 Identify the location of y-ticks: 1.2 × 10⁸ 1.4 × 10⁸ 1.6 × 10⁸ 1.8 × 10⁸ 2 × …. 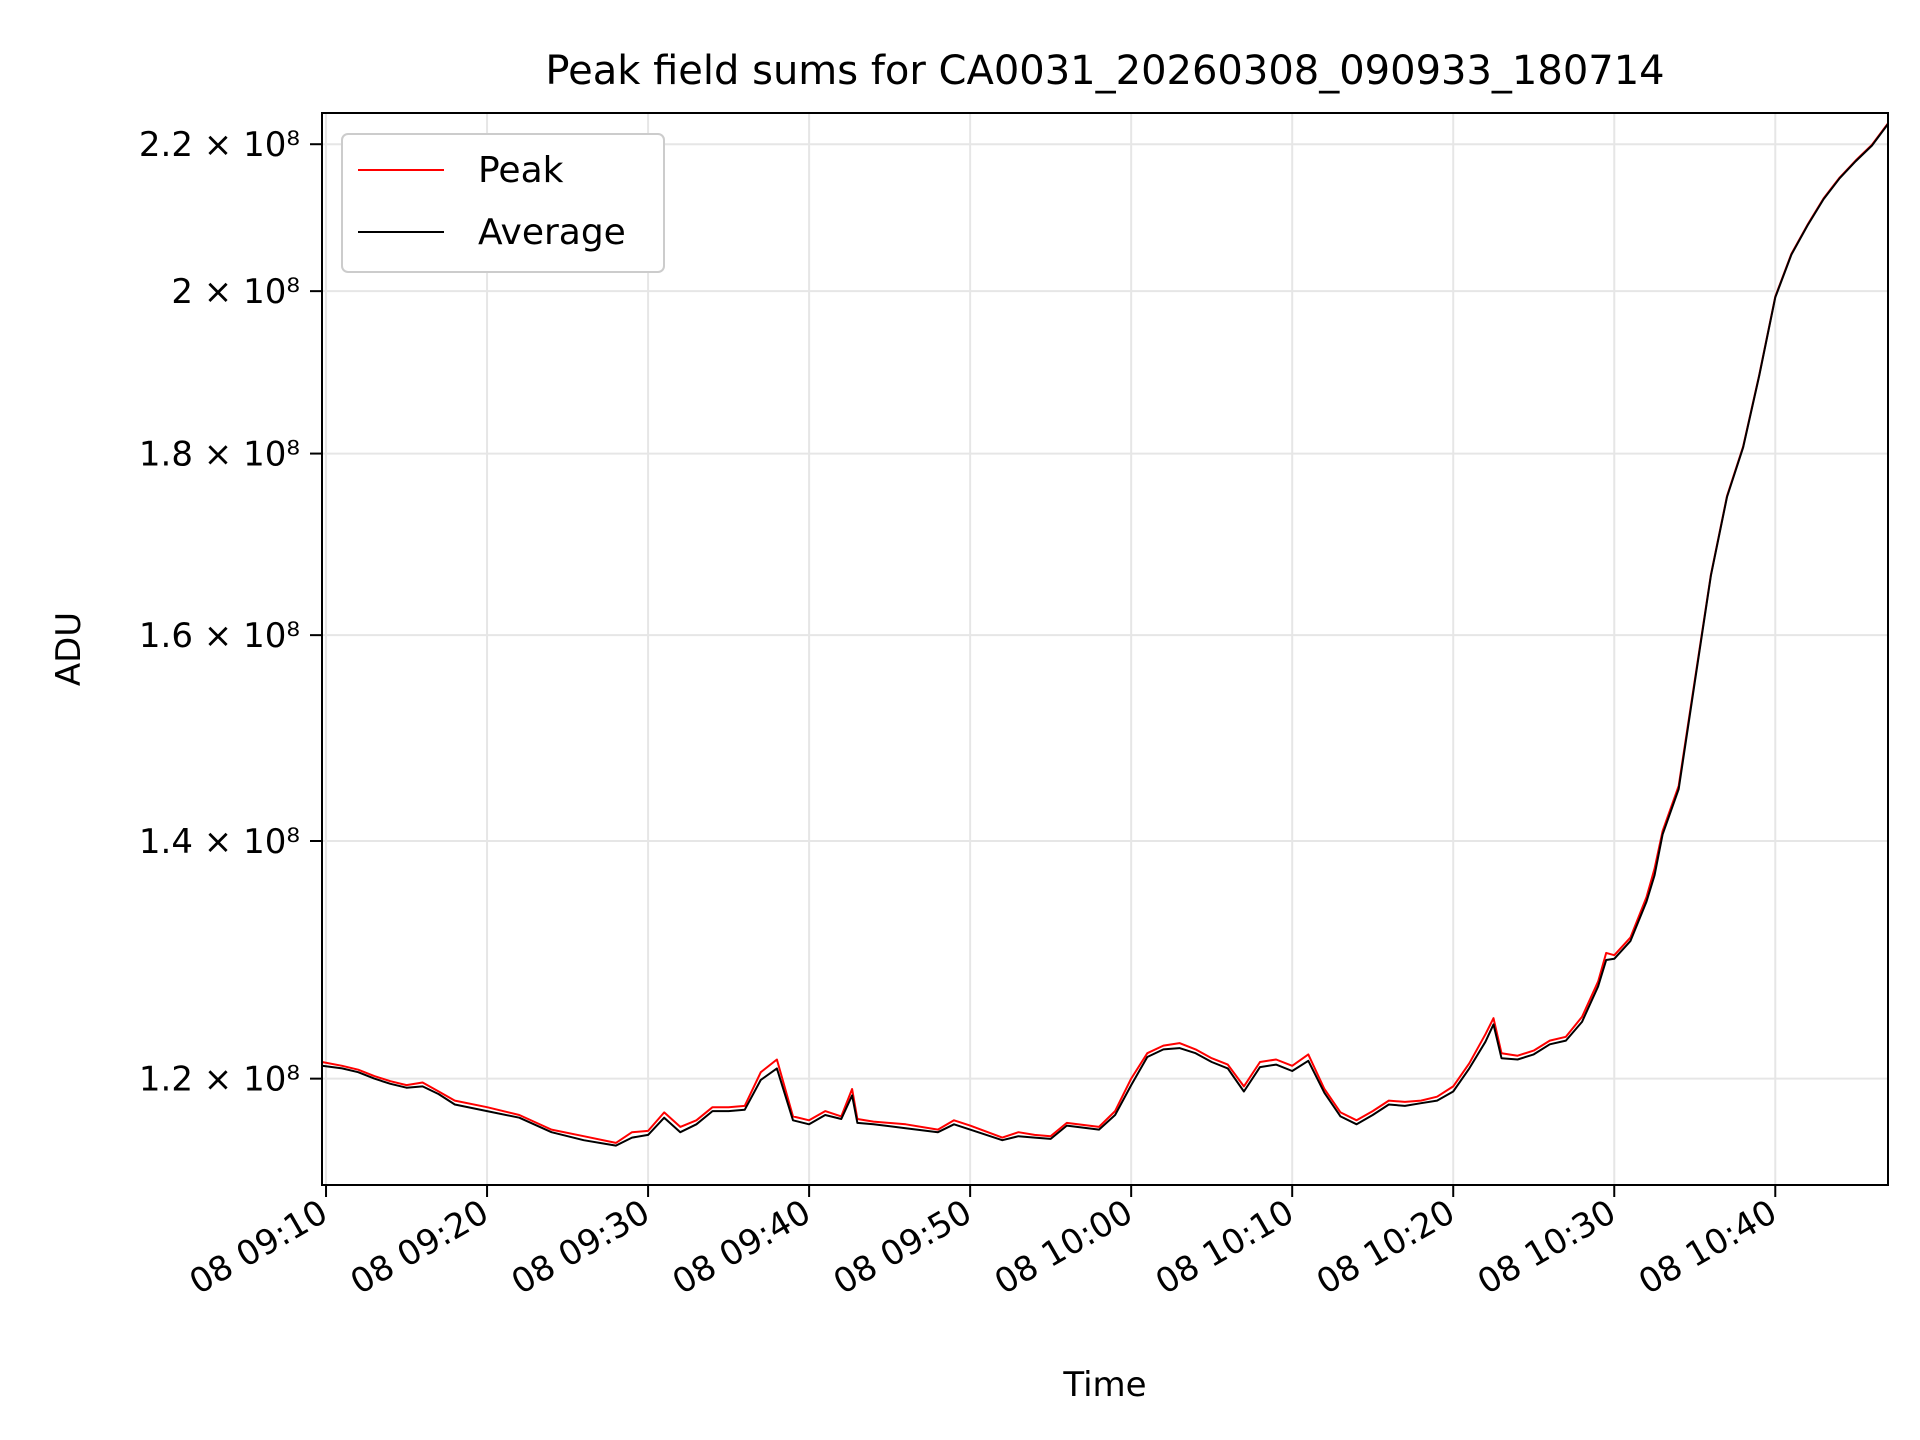
(230, 612).